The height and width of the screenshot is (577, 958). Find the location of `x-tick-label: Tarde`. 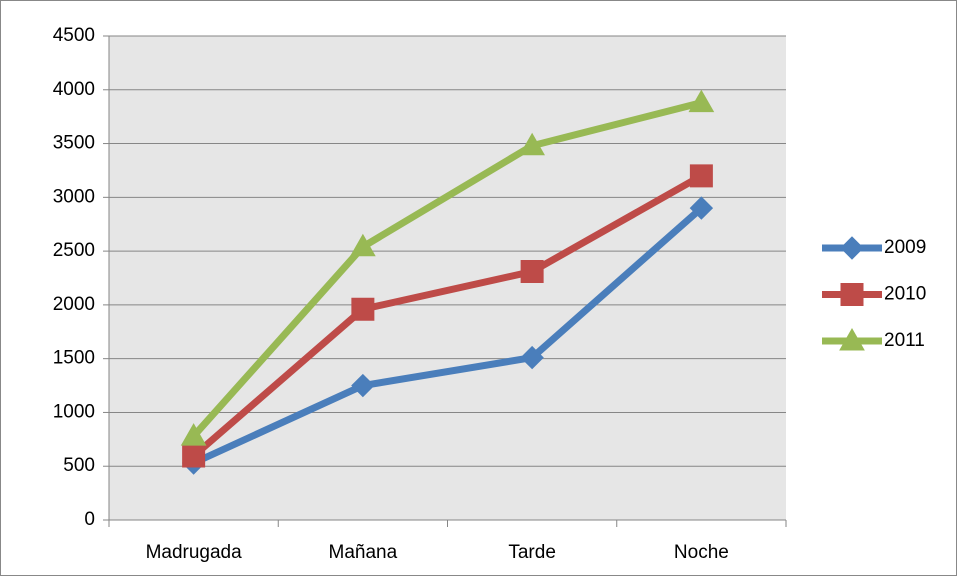

x-tick-label: Tarde is located at coordinates (532, 552).